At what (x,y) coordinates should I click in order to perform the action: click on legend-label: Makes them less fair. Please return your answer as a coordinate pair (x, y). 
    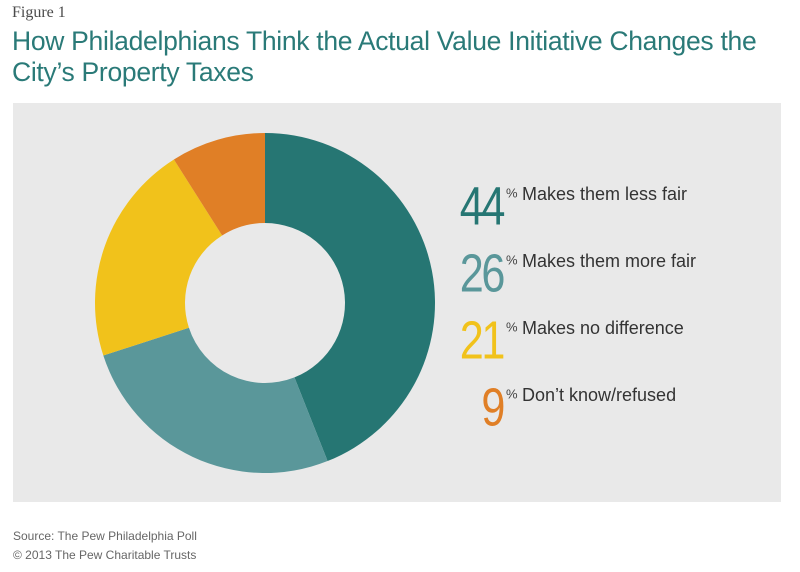
    Looking at the image, I should click on (604, 194).